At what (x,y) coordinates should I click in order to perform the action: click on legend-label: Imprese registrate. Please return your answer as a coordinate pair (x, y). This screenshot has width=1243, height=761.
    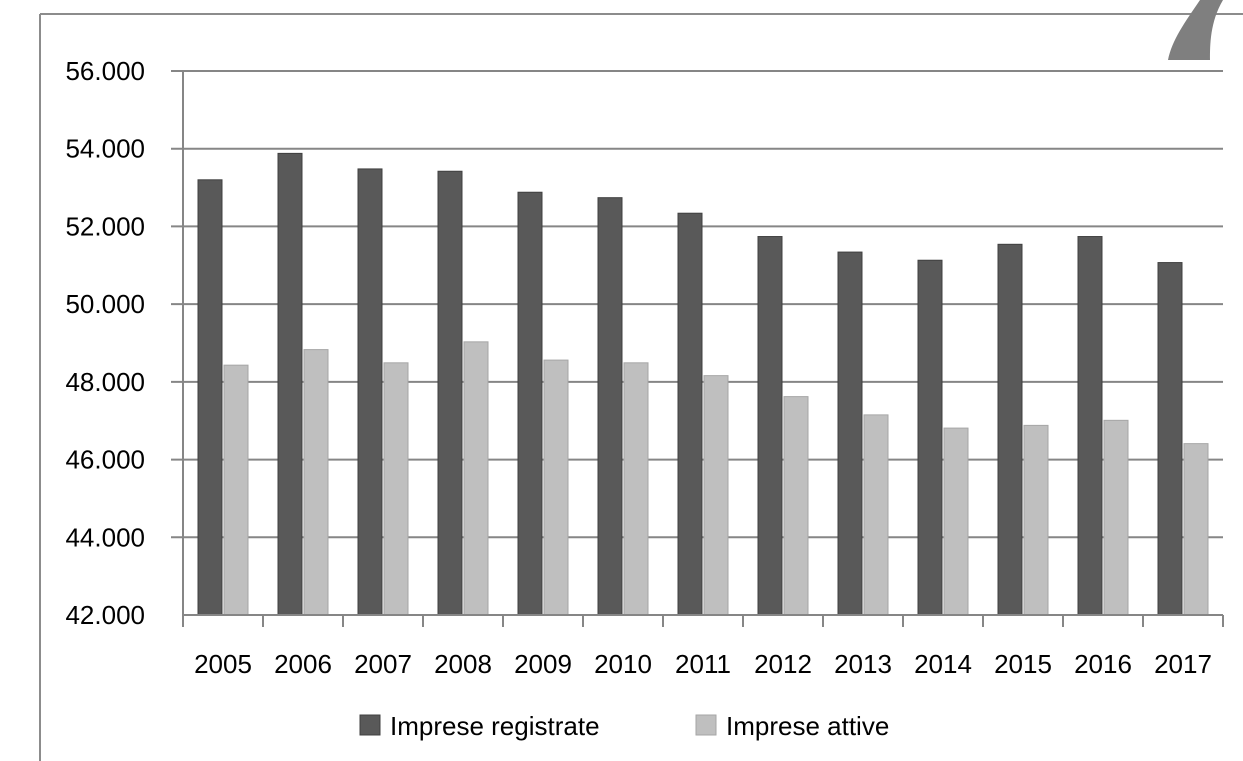
    Looking at the image, I should click on (495, 726).